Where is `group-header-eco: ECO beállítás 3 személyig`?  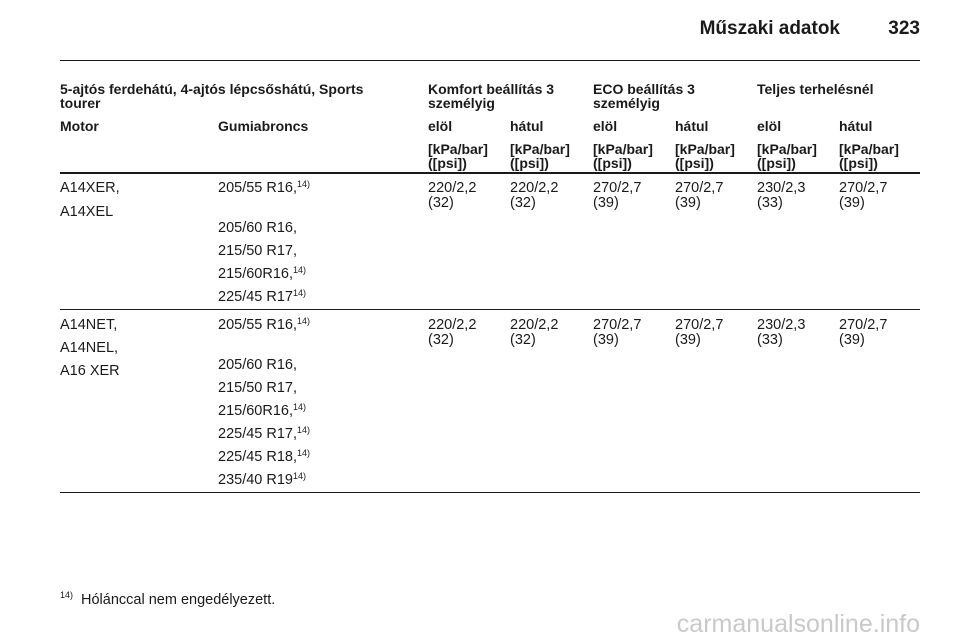
group-header-eco: ECO beállítás 3 személyig is located at coordinates (644, 96).